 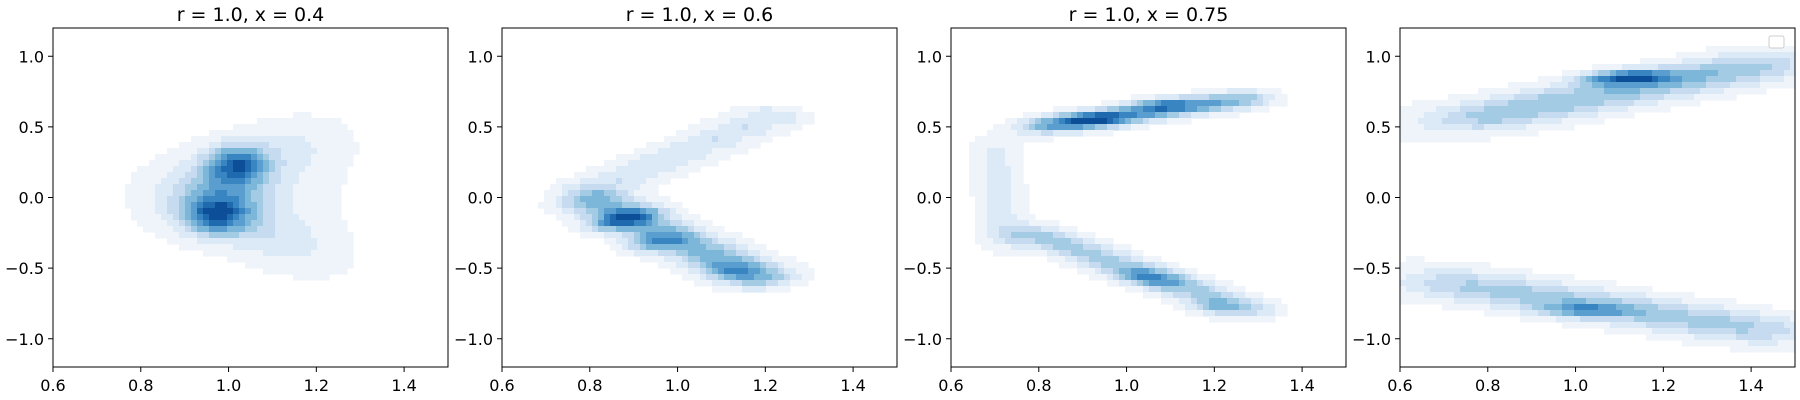 I want to click on y-tick-label: −0.5, so click(x=922, y=268).